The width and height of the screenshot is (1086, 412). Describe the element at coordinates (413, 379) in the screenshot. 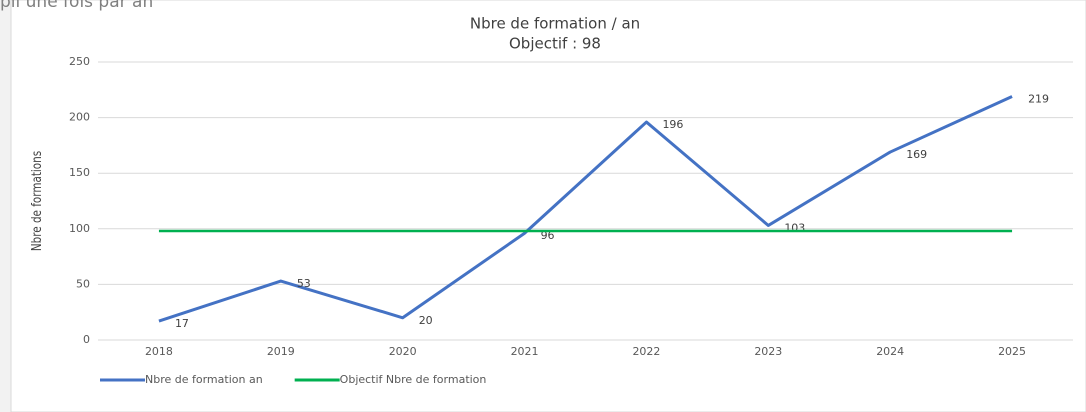

I see `legend-label: Objectif Nbre de formation` at that location.